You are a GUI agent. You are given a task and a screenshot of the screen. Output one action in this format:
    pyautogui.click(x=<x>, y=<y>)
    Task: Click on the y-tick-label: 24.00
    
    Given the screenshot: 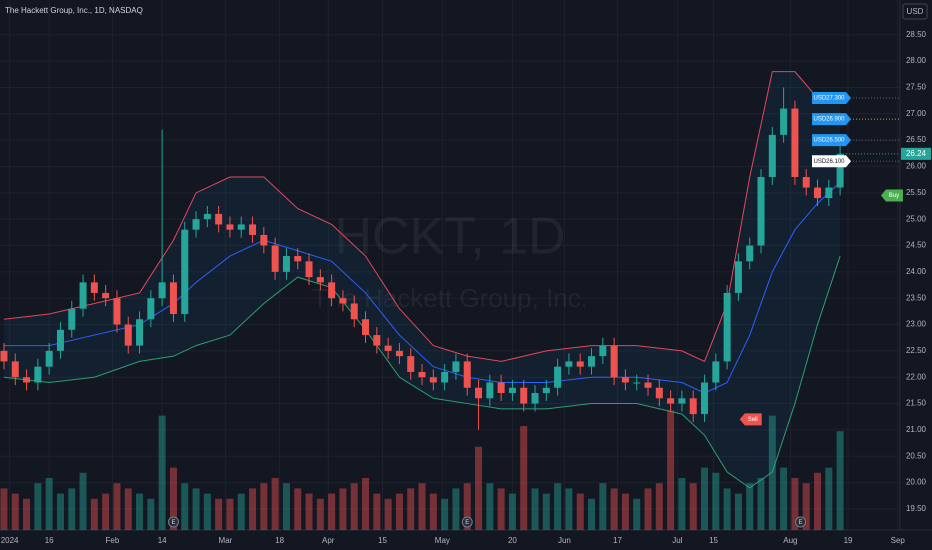 What is the action you would take?
    pyautogui.click(x=916, y=271)
    